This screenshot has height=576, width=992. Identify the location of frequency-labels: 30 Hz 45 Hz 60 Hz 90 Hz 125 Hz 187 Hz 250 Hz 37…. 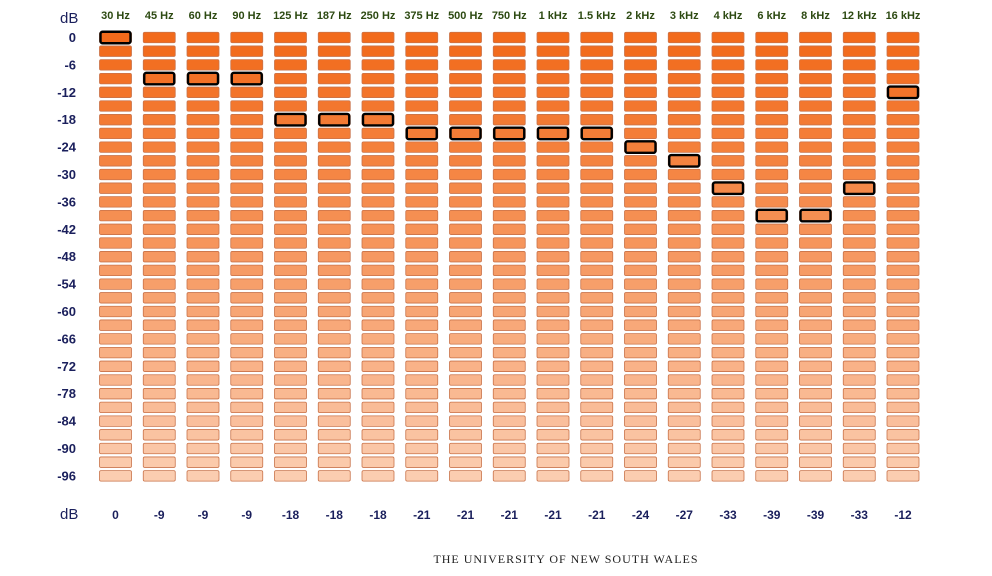
(511, 16).